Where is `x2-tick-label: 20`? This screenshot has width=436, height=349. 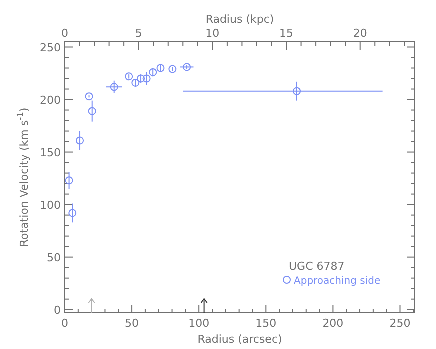
x2-tick-label: 20 is located at coordinates (360, 33).